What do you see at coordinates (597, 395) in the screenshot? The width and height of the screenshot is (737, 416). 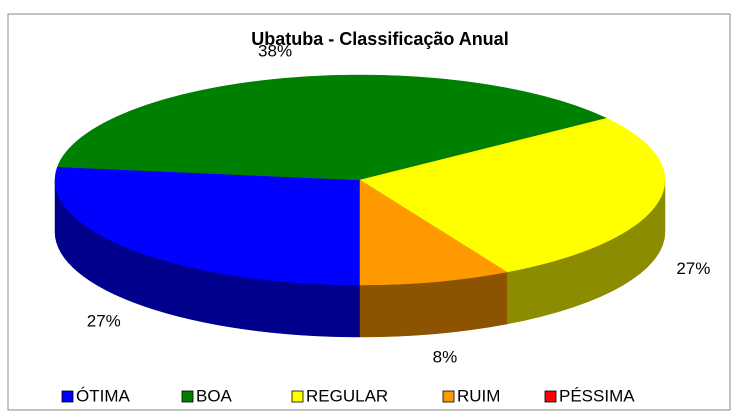 I see `legend-label: PÉSSIMA` at bounding box center [597, 395].